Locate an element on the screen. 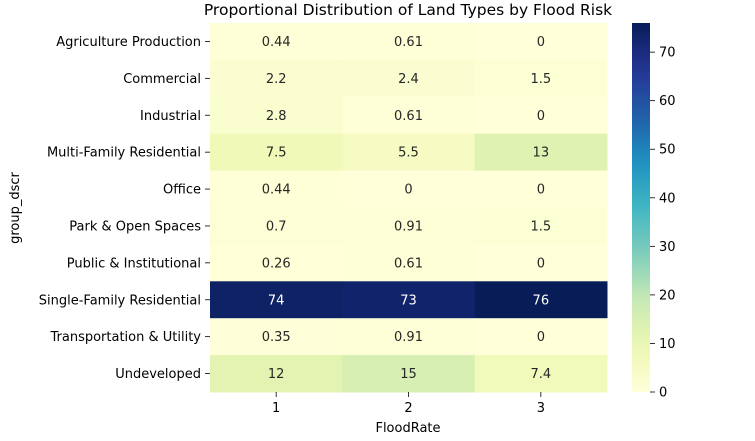 The height and width of the screenshot is (441, 755). row-label: Public & Institutional is located at coordinates (134, 263).